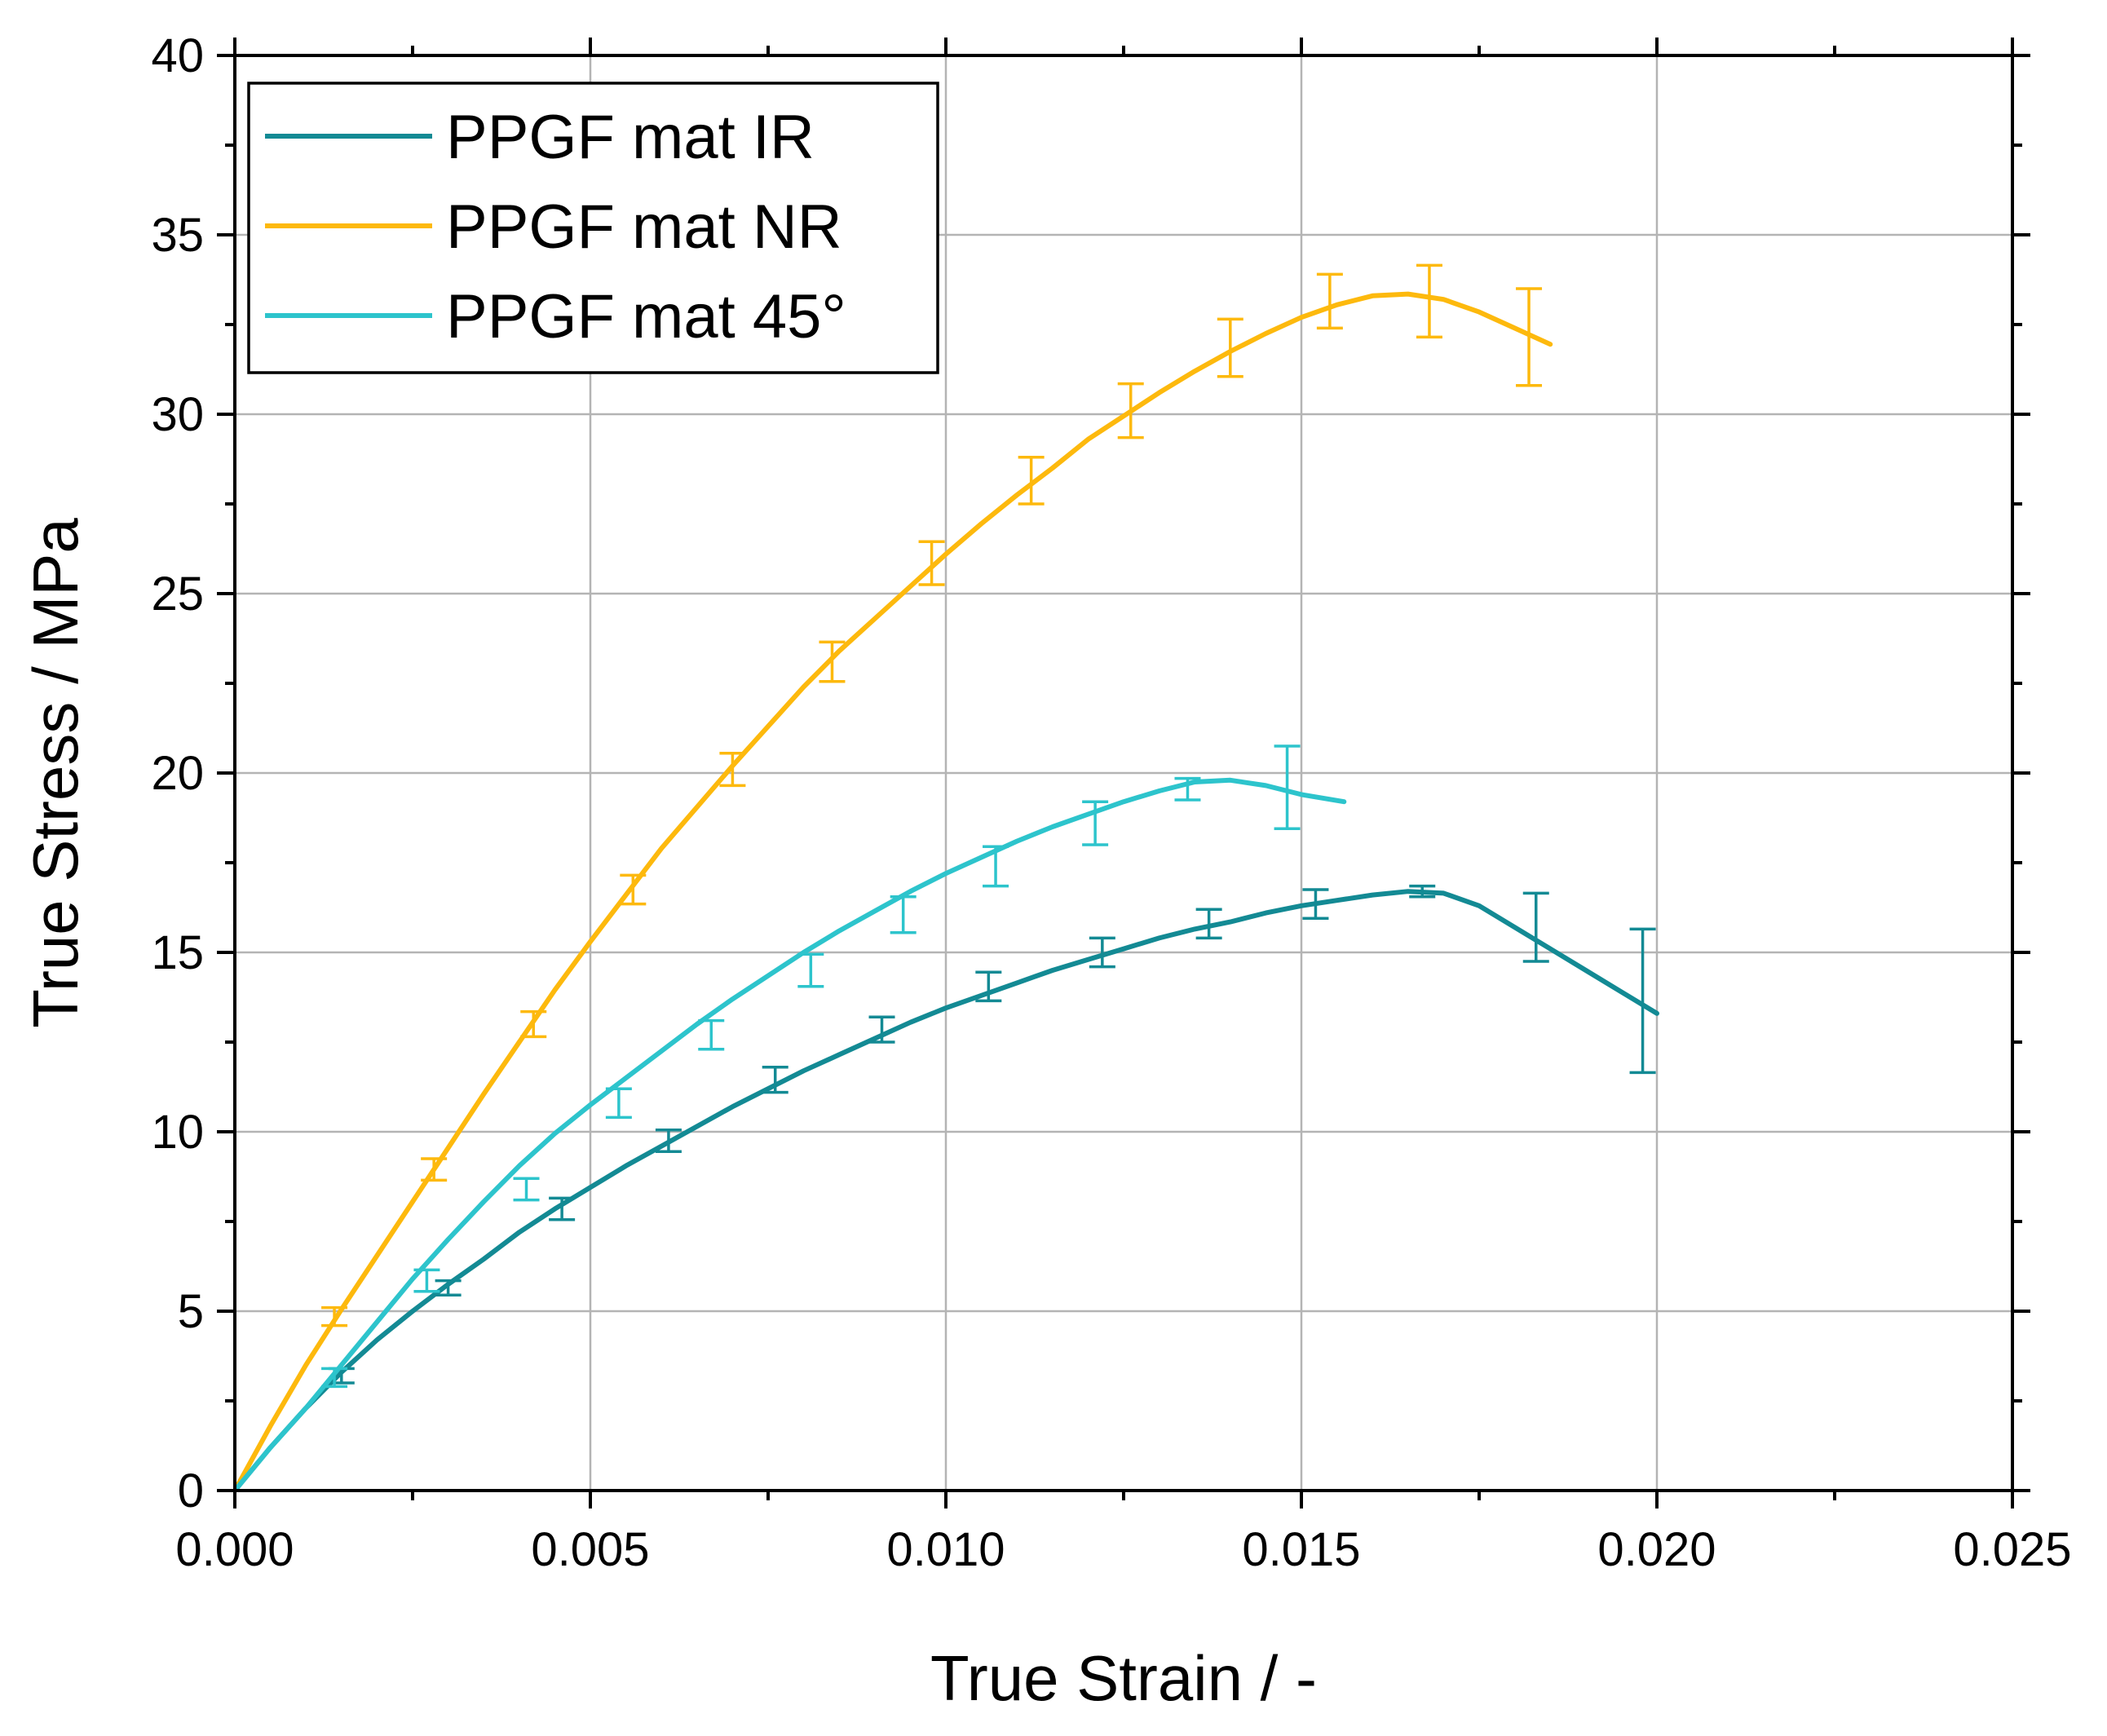 Image resolution: width=2107 pixels, height=1736 pixels. What do you see at coordinates (177, 235) in the screenshot?
I see `y-tick-label: 35` at bounding box center [177, 235].